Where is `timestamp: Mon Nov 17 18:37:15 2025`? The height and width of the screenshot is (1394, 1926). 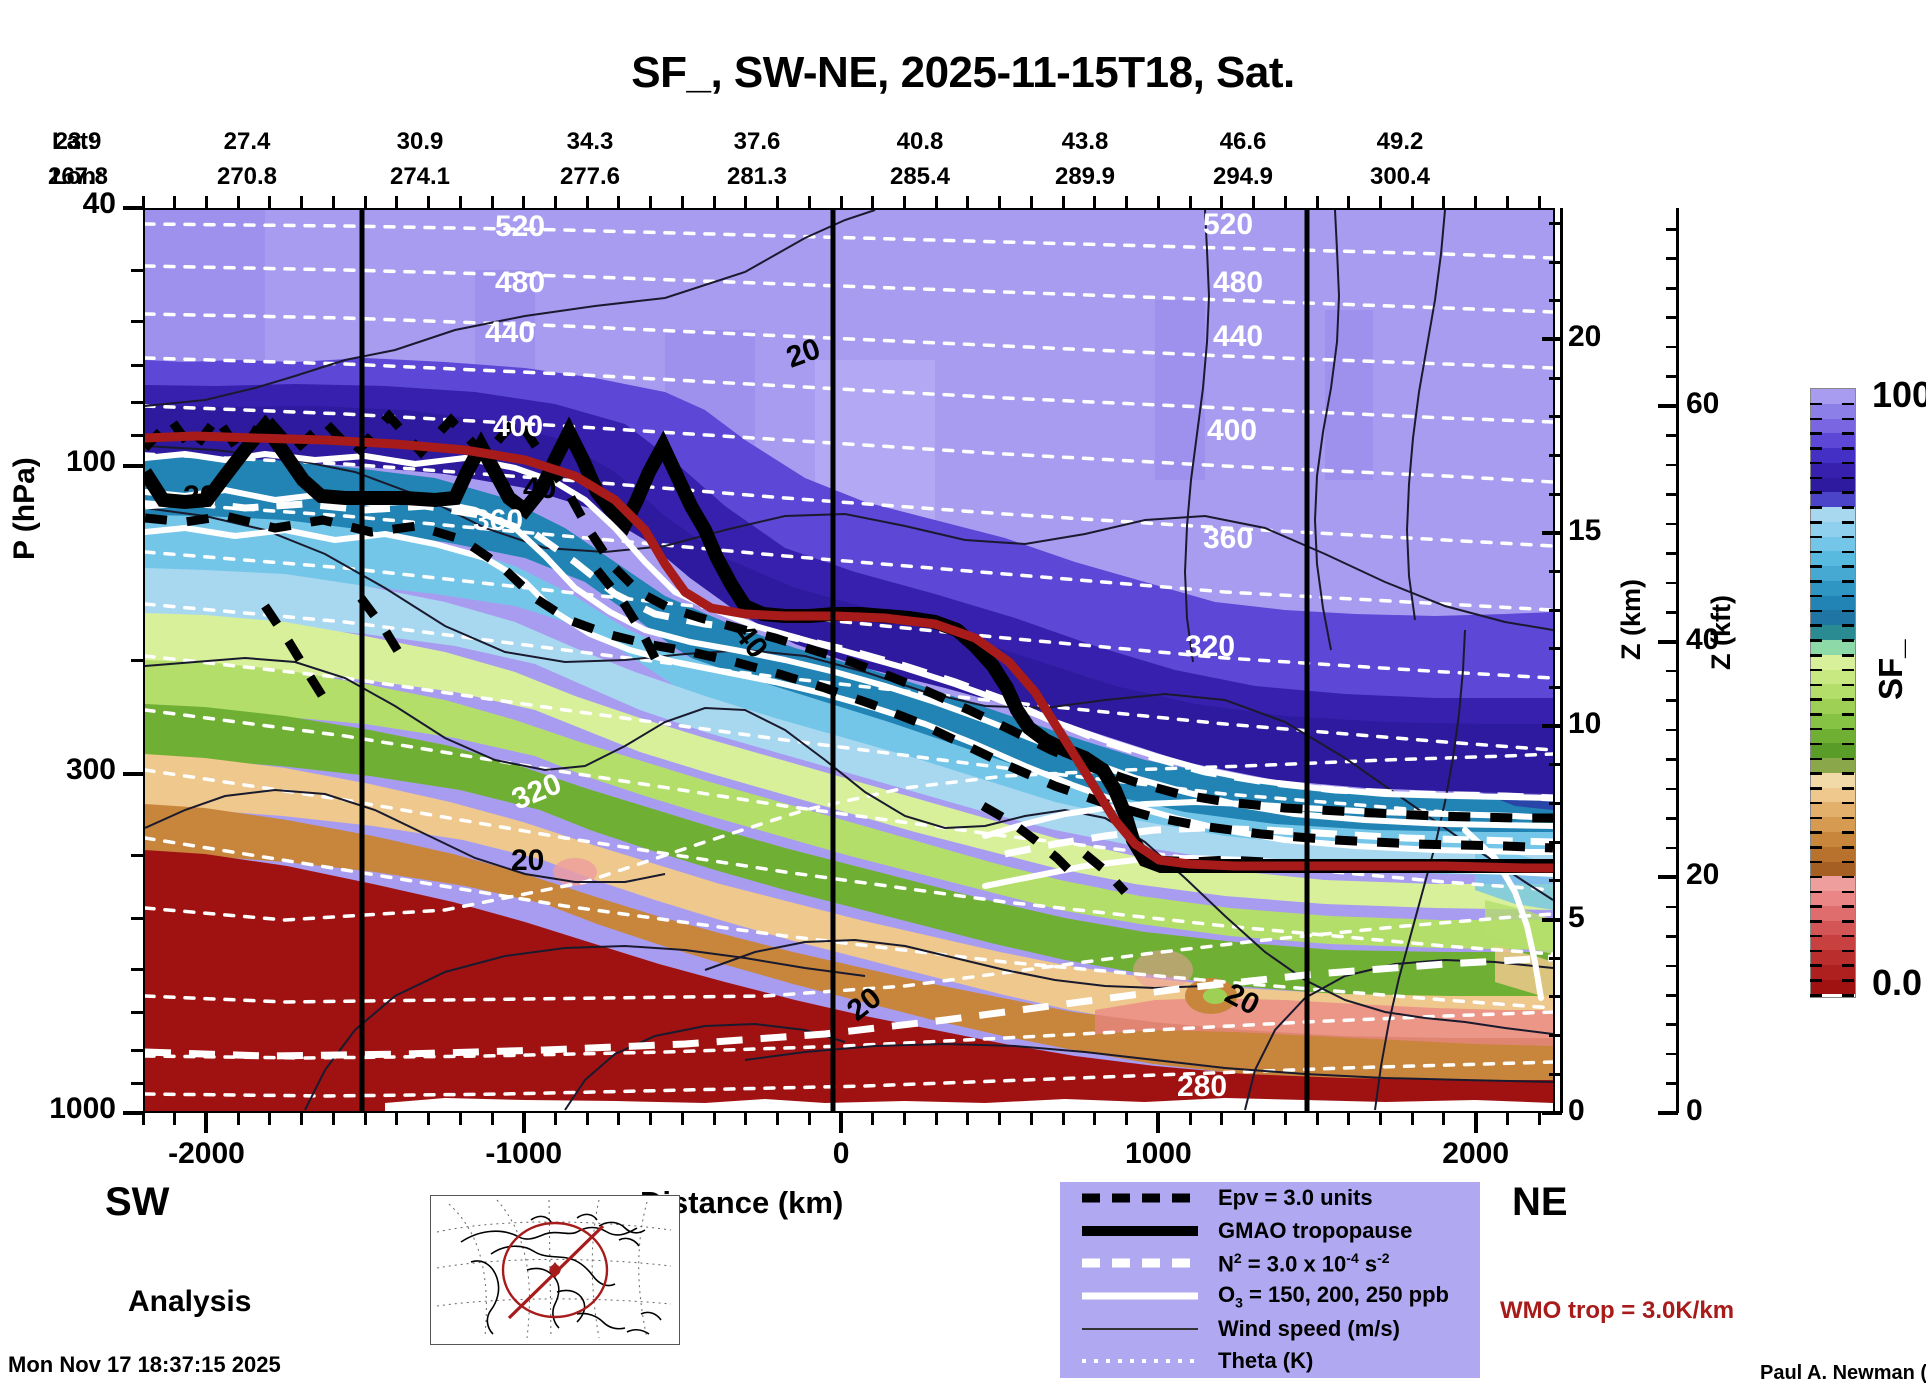
timestamp: Mon Nov 17 18:37:15 2025 is located at coordinates (144, 1364).